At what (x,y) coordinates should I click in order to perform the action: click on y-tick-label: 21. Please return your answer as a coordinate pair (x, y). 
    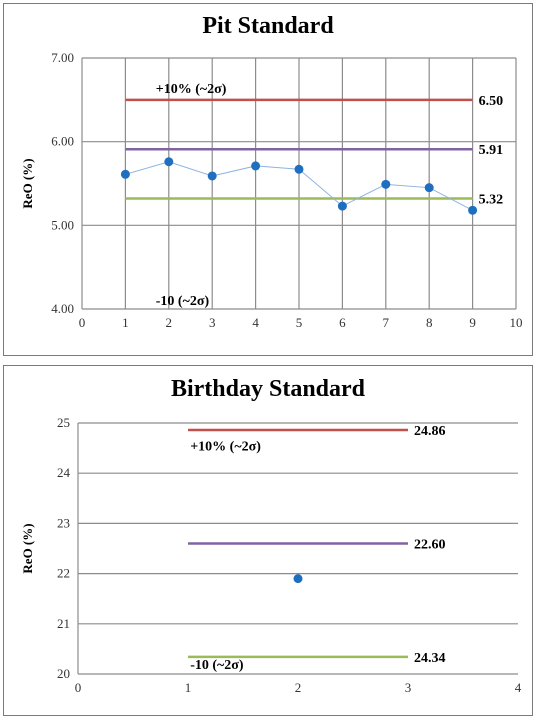
    Looking at the image, I should click on (63, 623).